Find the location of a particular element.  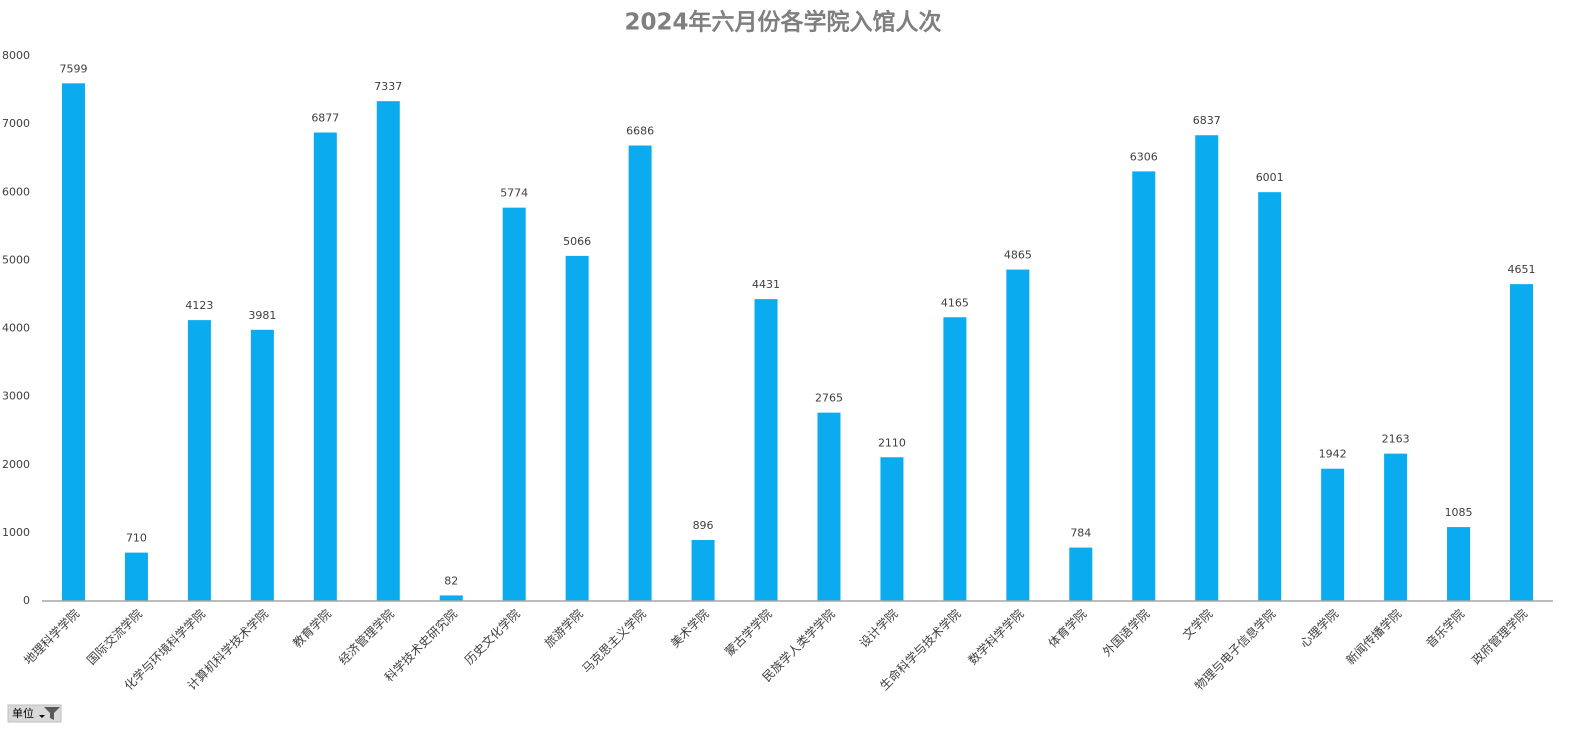

value-label: 3981 is located at coordinates (262, 315).